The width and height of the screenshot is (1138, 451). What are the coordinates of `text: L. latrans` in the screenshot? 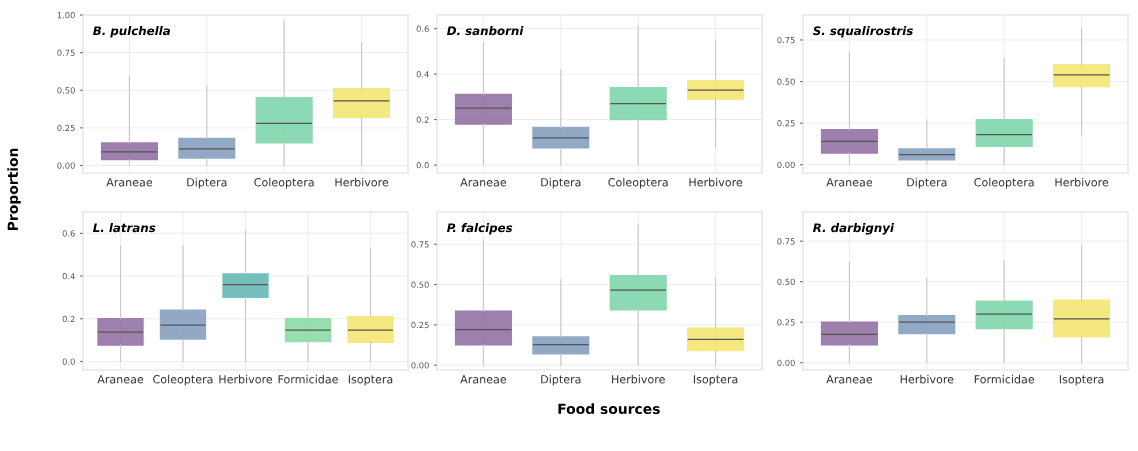 It's located at (124, 228).